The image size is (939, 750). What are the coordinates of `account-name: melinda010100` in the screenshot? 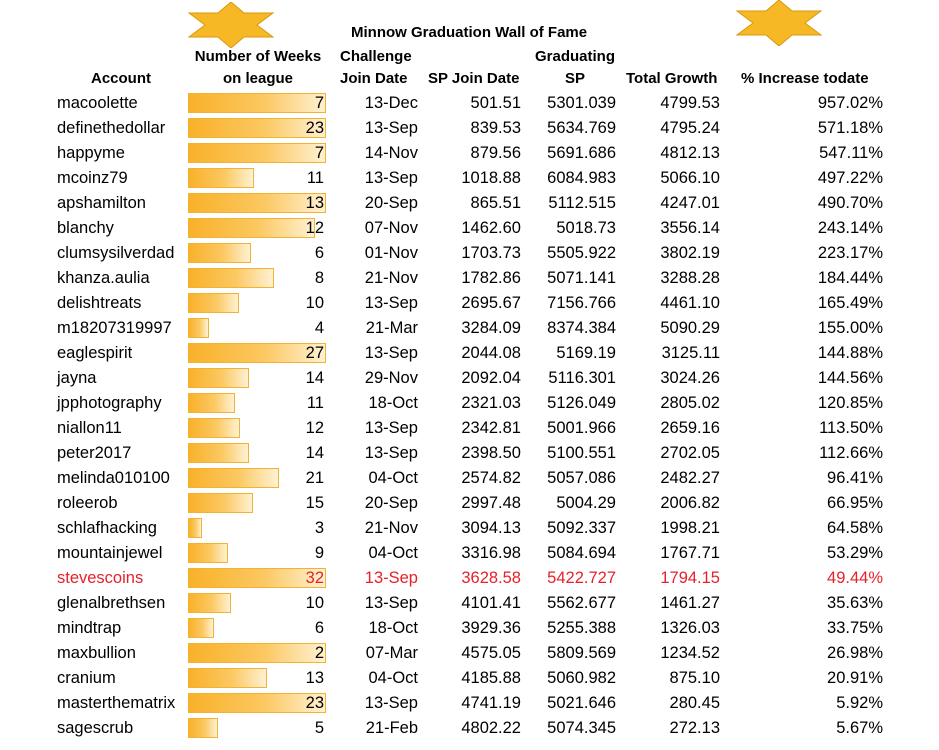 It's located at (113, 478).